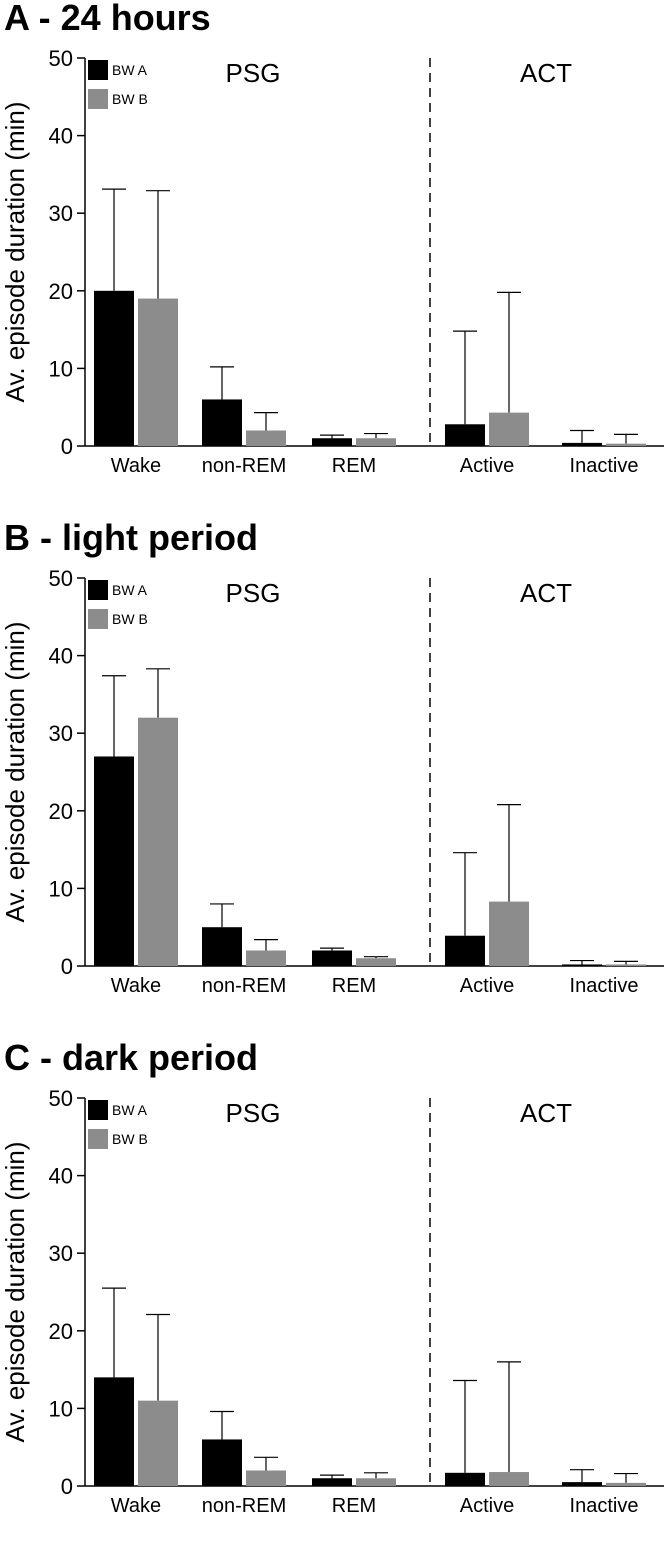  I want to click on panel-title: B - light period, so click(131, 537).